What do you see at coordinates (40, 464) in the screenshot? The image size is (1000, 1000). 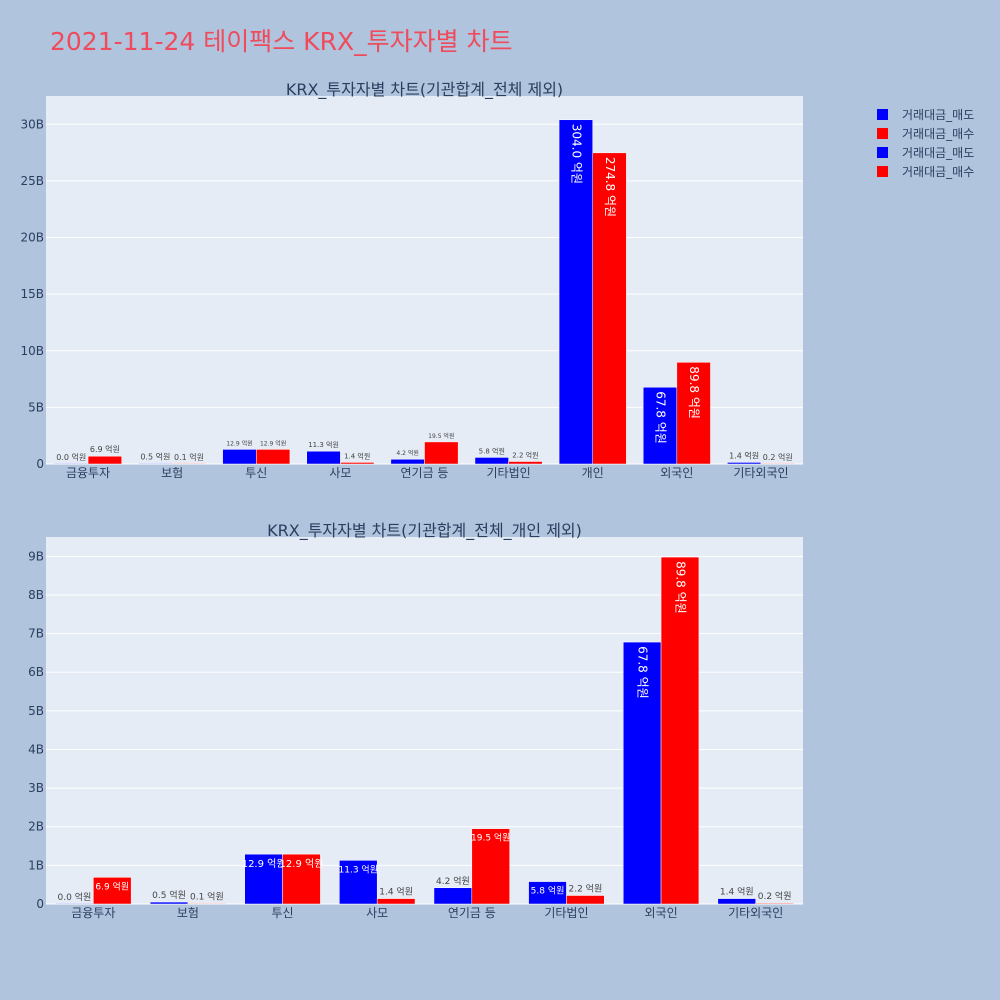 I see `y-tick-label: 0` at bounding box center [40, 464].